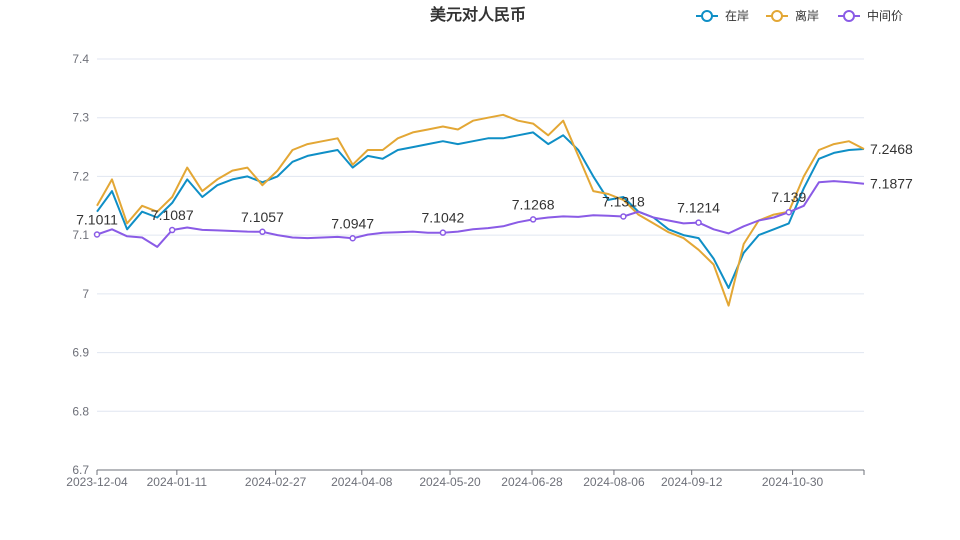 The width and height of the screenshot is (960, 540). What do you see at coordinates (80, 176) in the screenshot?
I see `y-tick-label: 7.2` at bounding box center [80, 176].